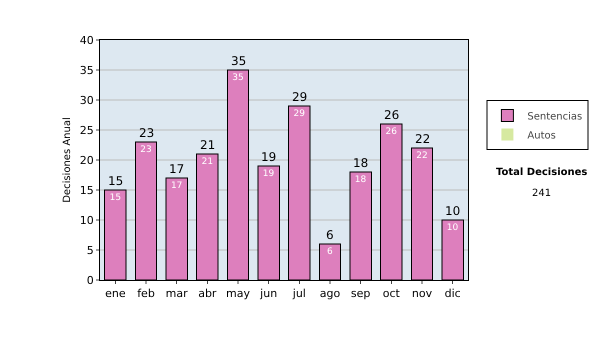 Image resolution: width=600 pixels, height=340 pixels. What do you see at coordinates (87, 100) in the screenshot?
I see `y-tick-label: 30` at bounding box center [87, 100].